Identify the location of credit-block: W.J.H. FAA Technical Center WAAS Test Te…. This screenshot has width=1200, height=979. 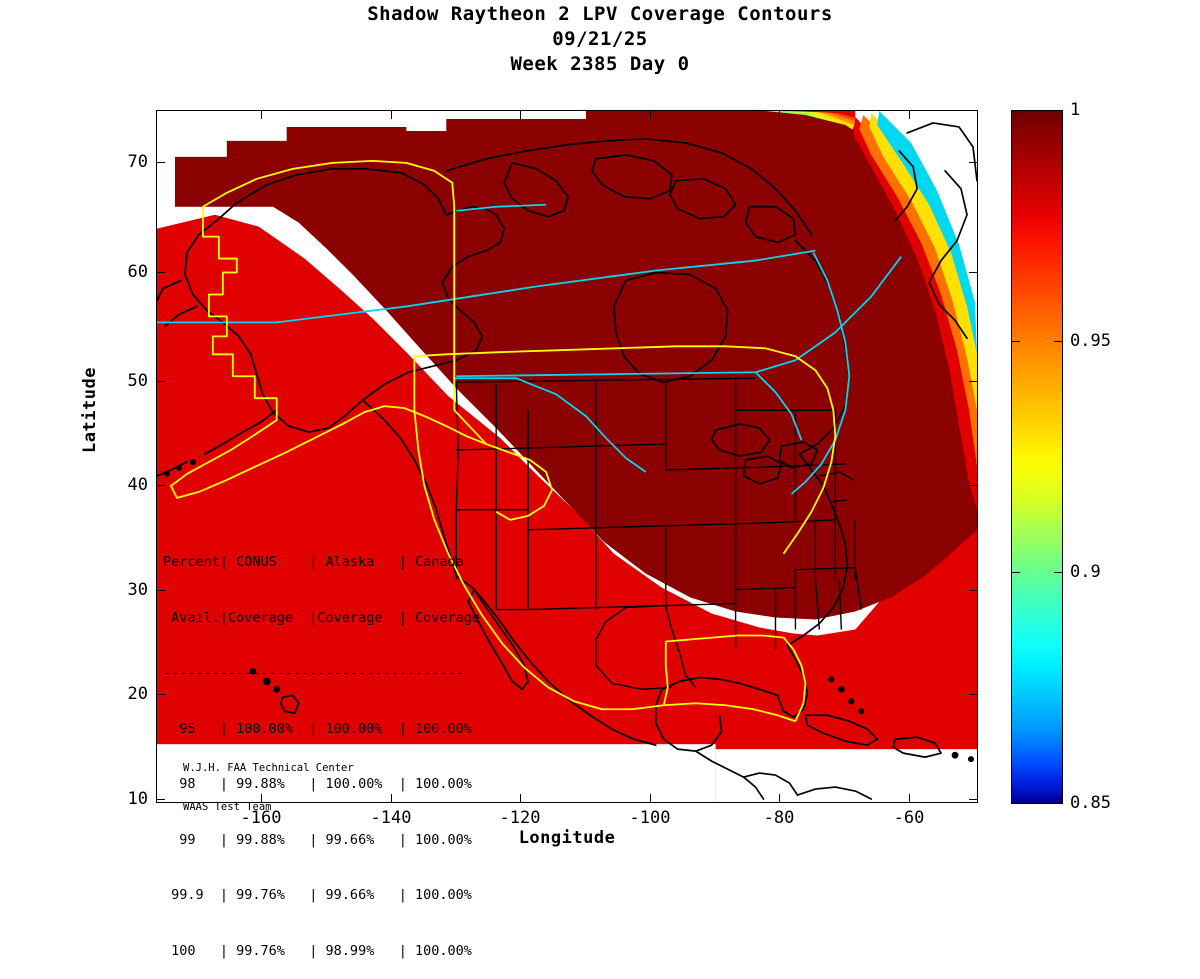
(268, 781).